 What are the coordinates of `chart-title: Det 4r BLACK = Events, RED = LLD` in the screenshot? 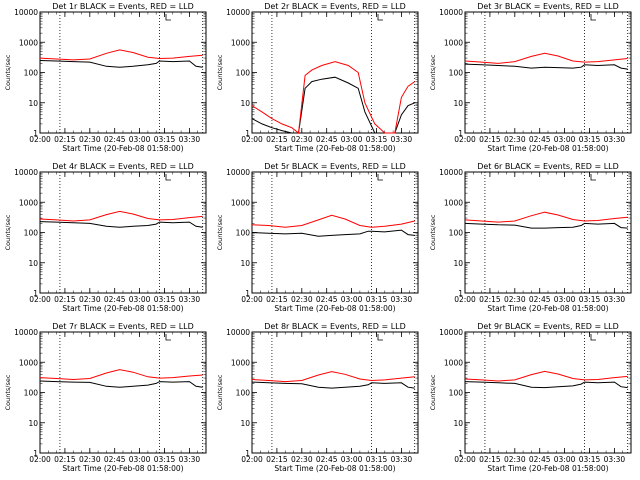 It's located at (123, 166).